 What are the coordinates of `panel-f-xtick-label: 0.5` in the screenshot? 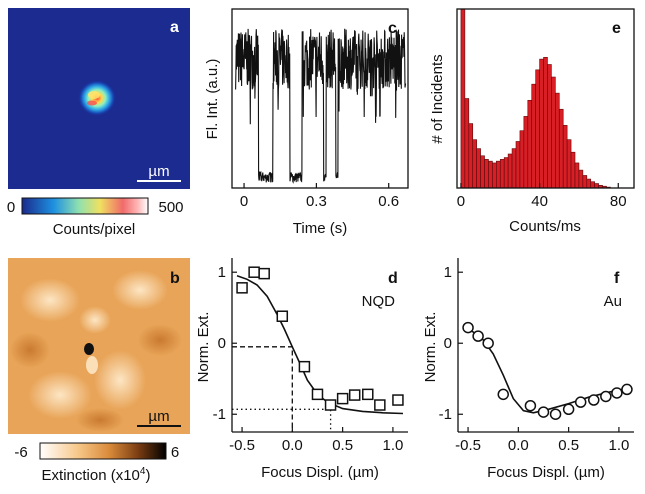 It's located at (568, 445).